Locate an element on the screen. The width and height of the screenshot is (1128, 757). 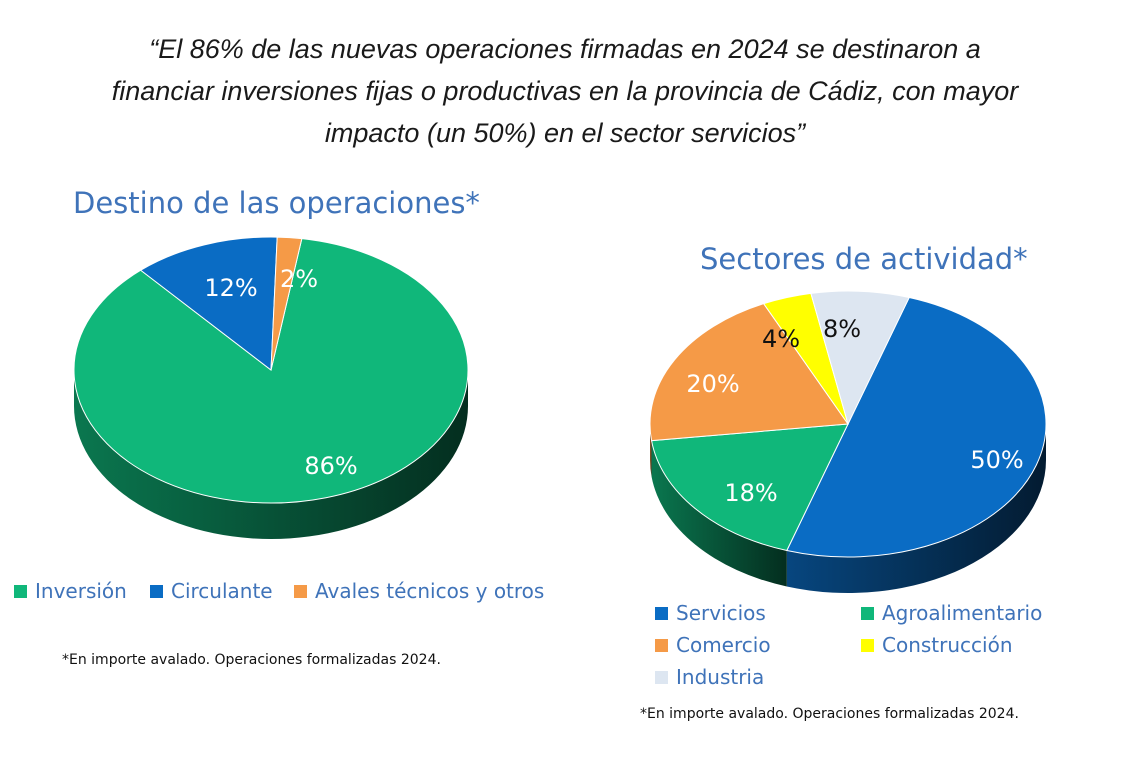
legend-item-comercio: Comercio is located at coordinates (713, 645).